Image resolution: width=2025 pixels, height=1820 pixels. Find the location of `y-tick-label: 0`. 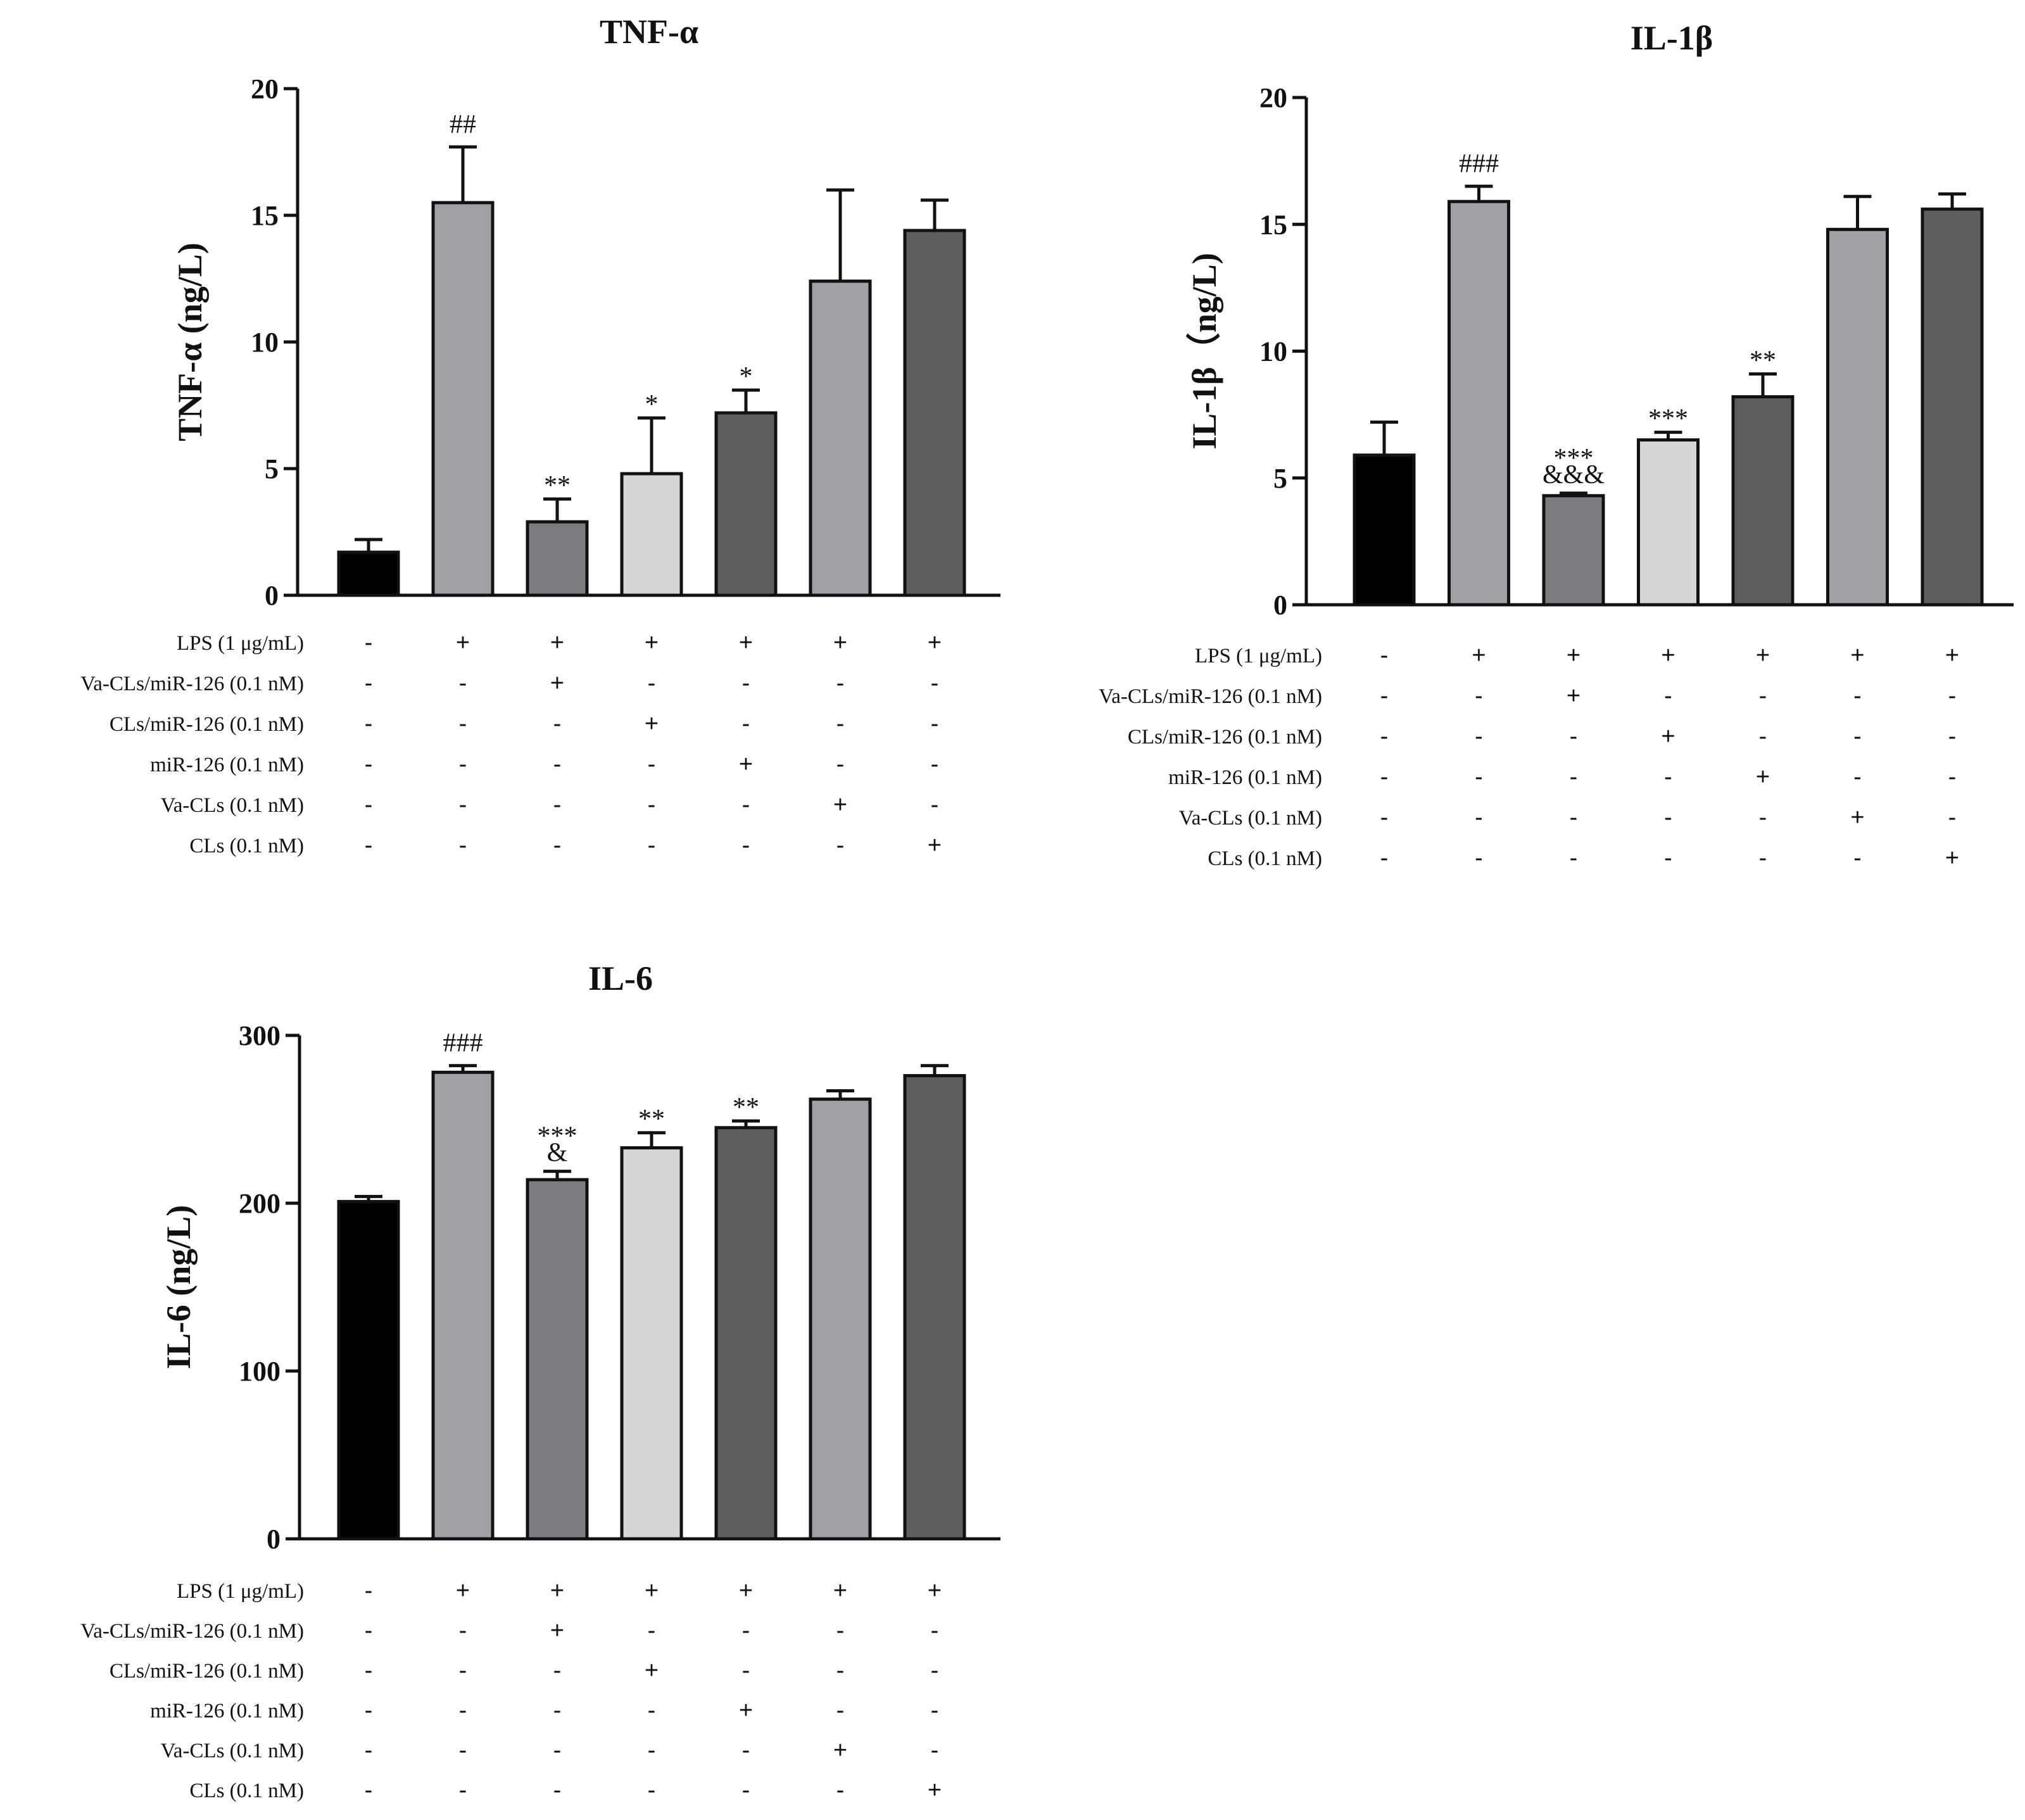

y-tick-label: 0 is located at coordinates (1280, 605).